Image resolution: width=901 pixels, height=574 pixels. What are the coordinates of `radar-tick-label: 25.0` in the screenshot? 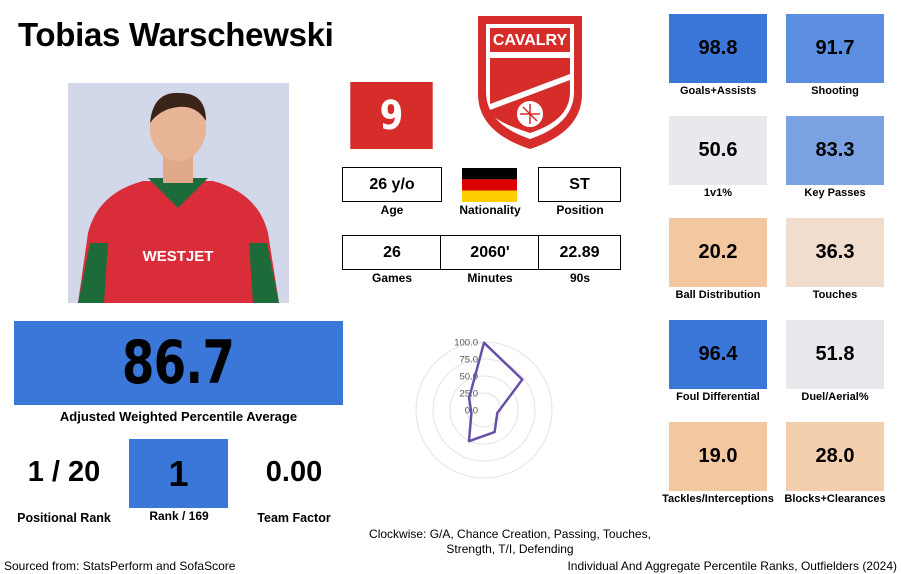 It's located at (469, 394).